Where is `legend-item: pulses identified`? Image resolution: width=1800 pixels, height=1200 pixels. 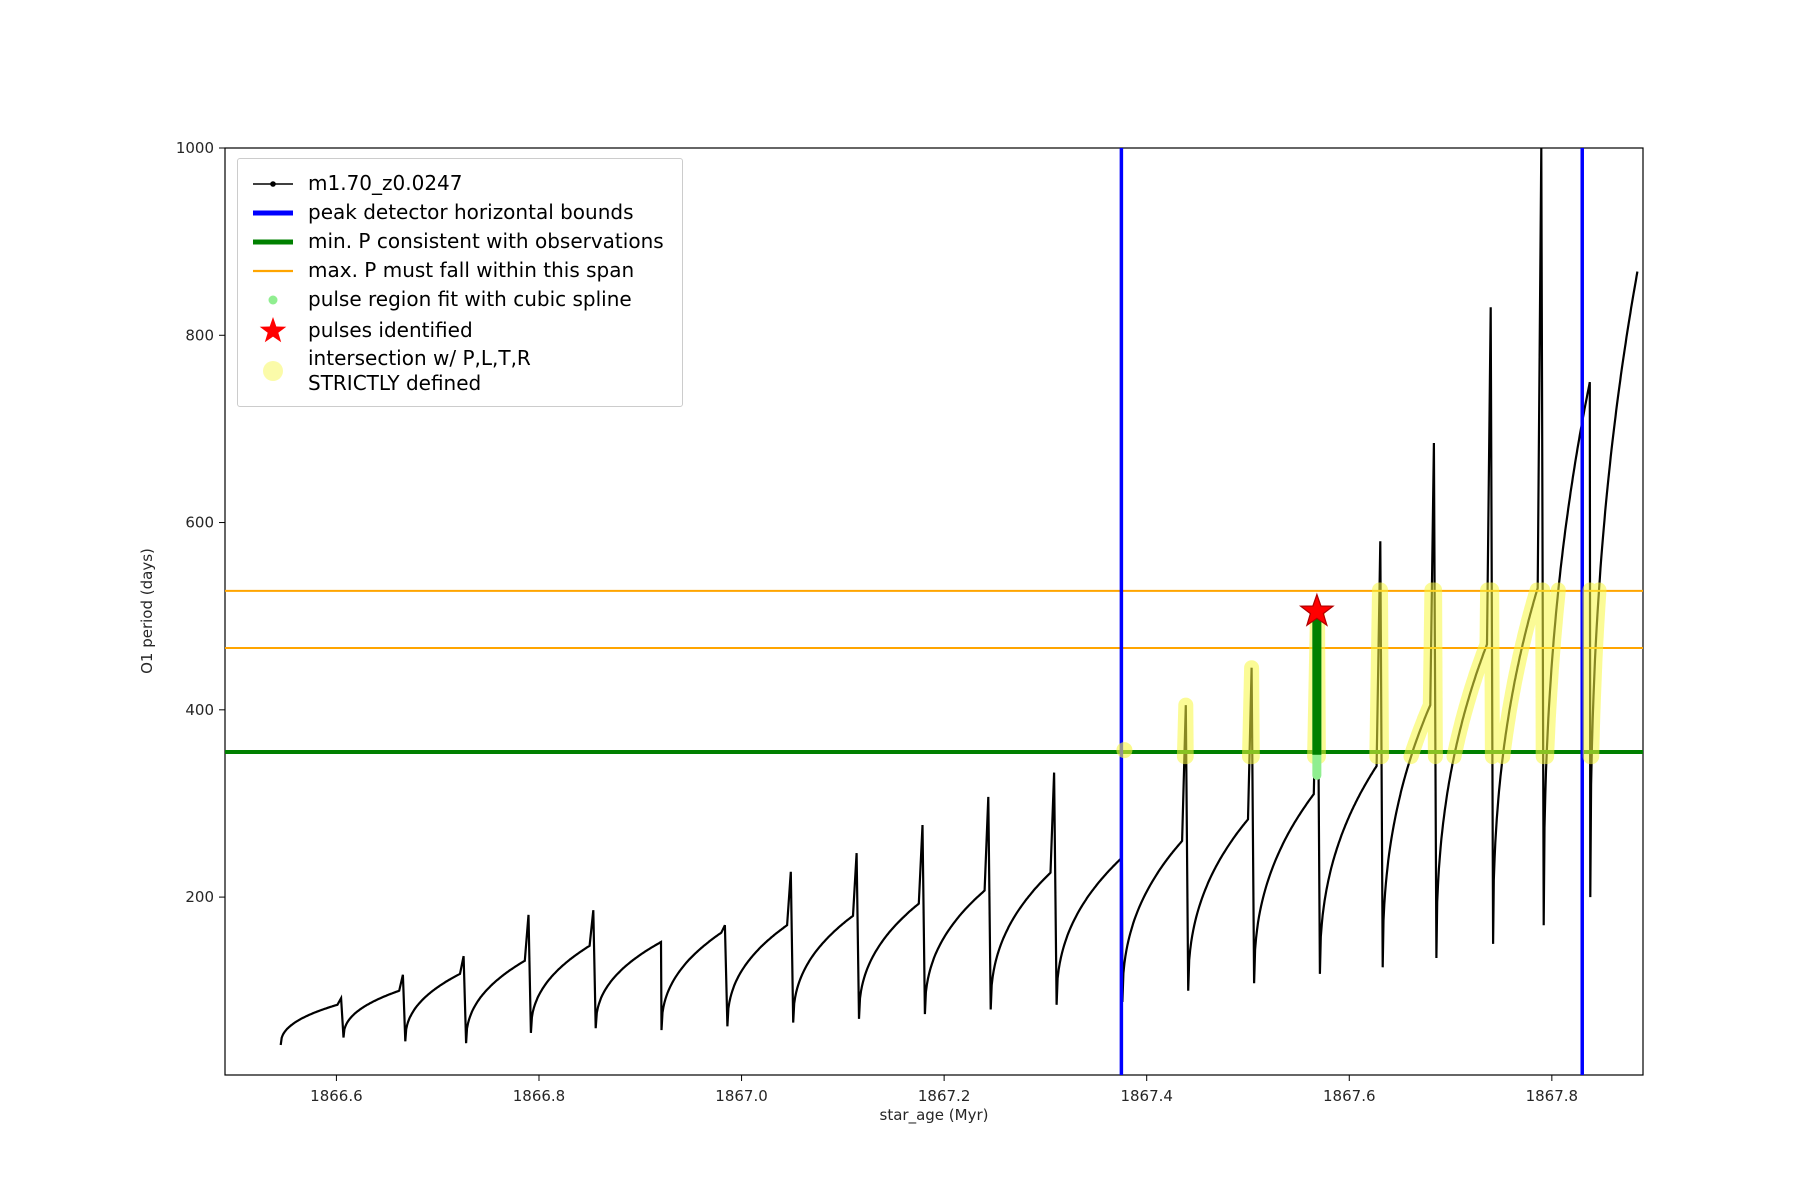
legend-item: pulses identified is located at coordinates (457, 330).